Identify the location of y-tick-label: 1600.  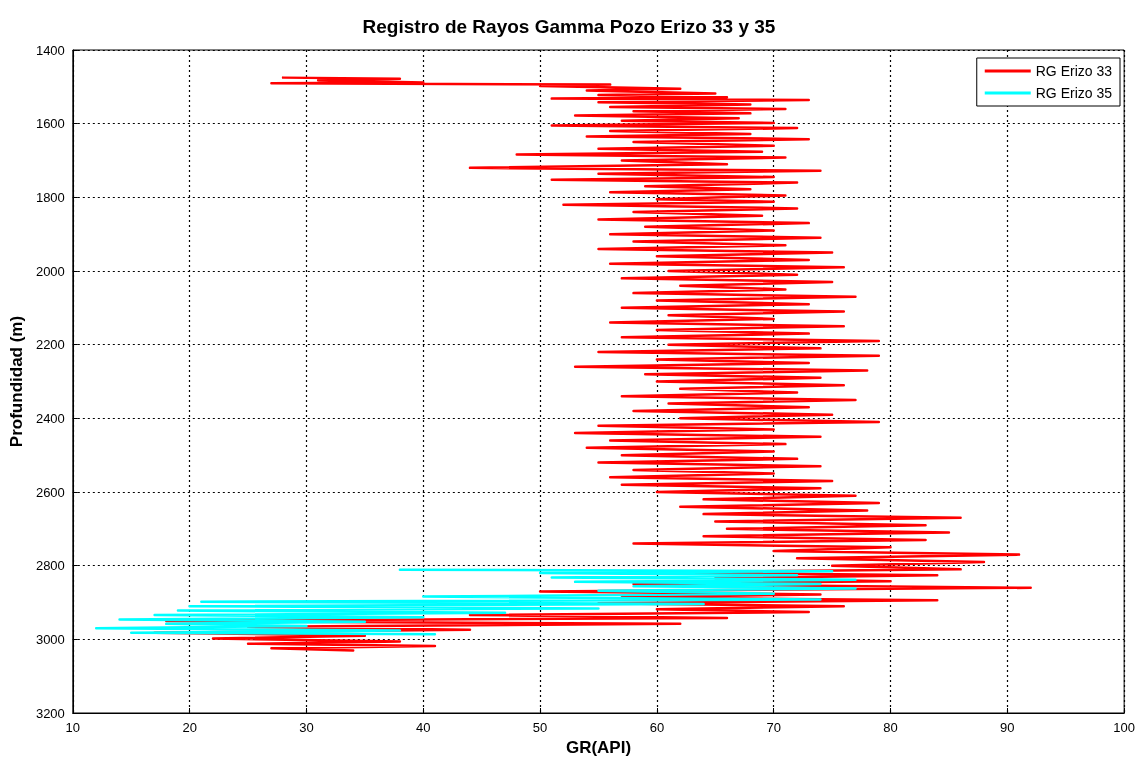
(50, 124).